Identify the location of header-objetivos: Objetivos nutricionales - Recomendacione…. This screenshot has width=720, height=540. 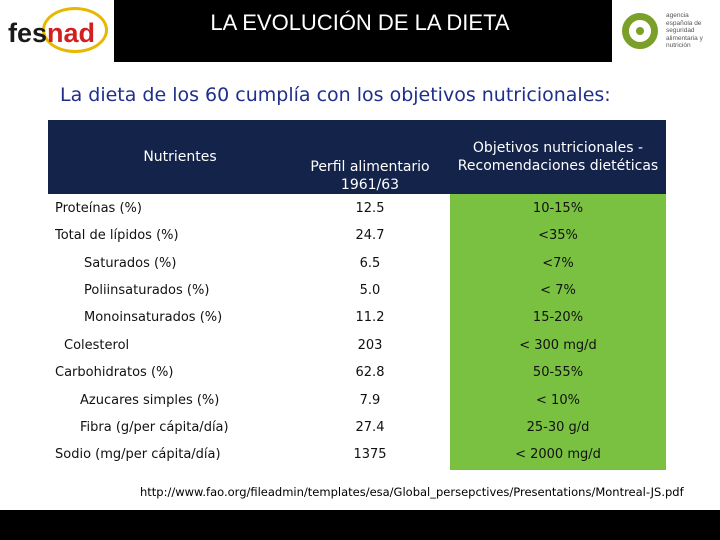
(558, 157).